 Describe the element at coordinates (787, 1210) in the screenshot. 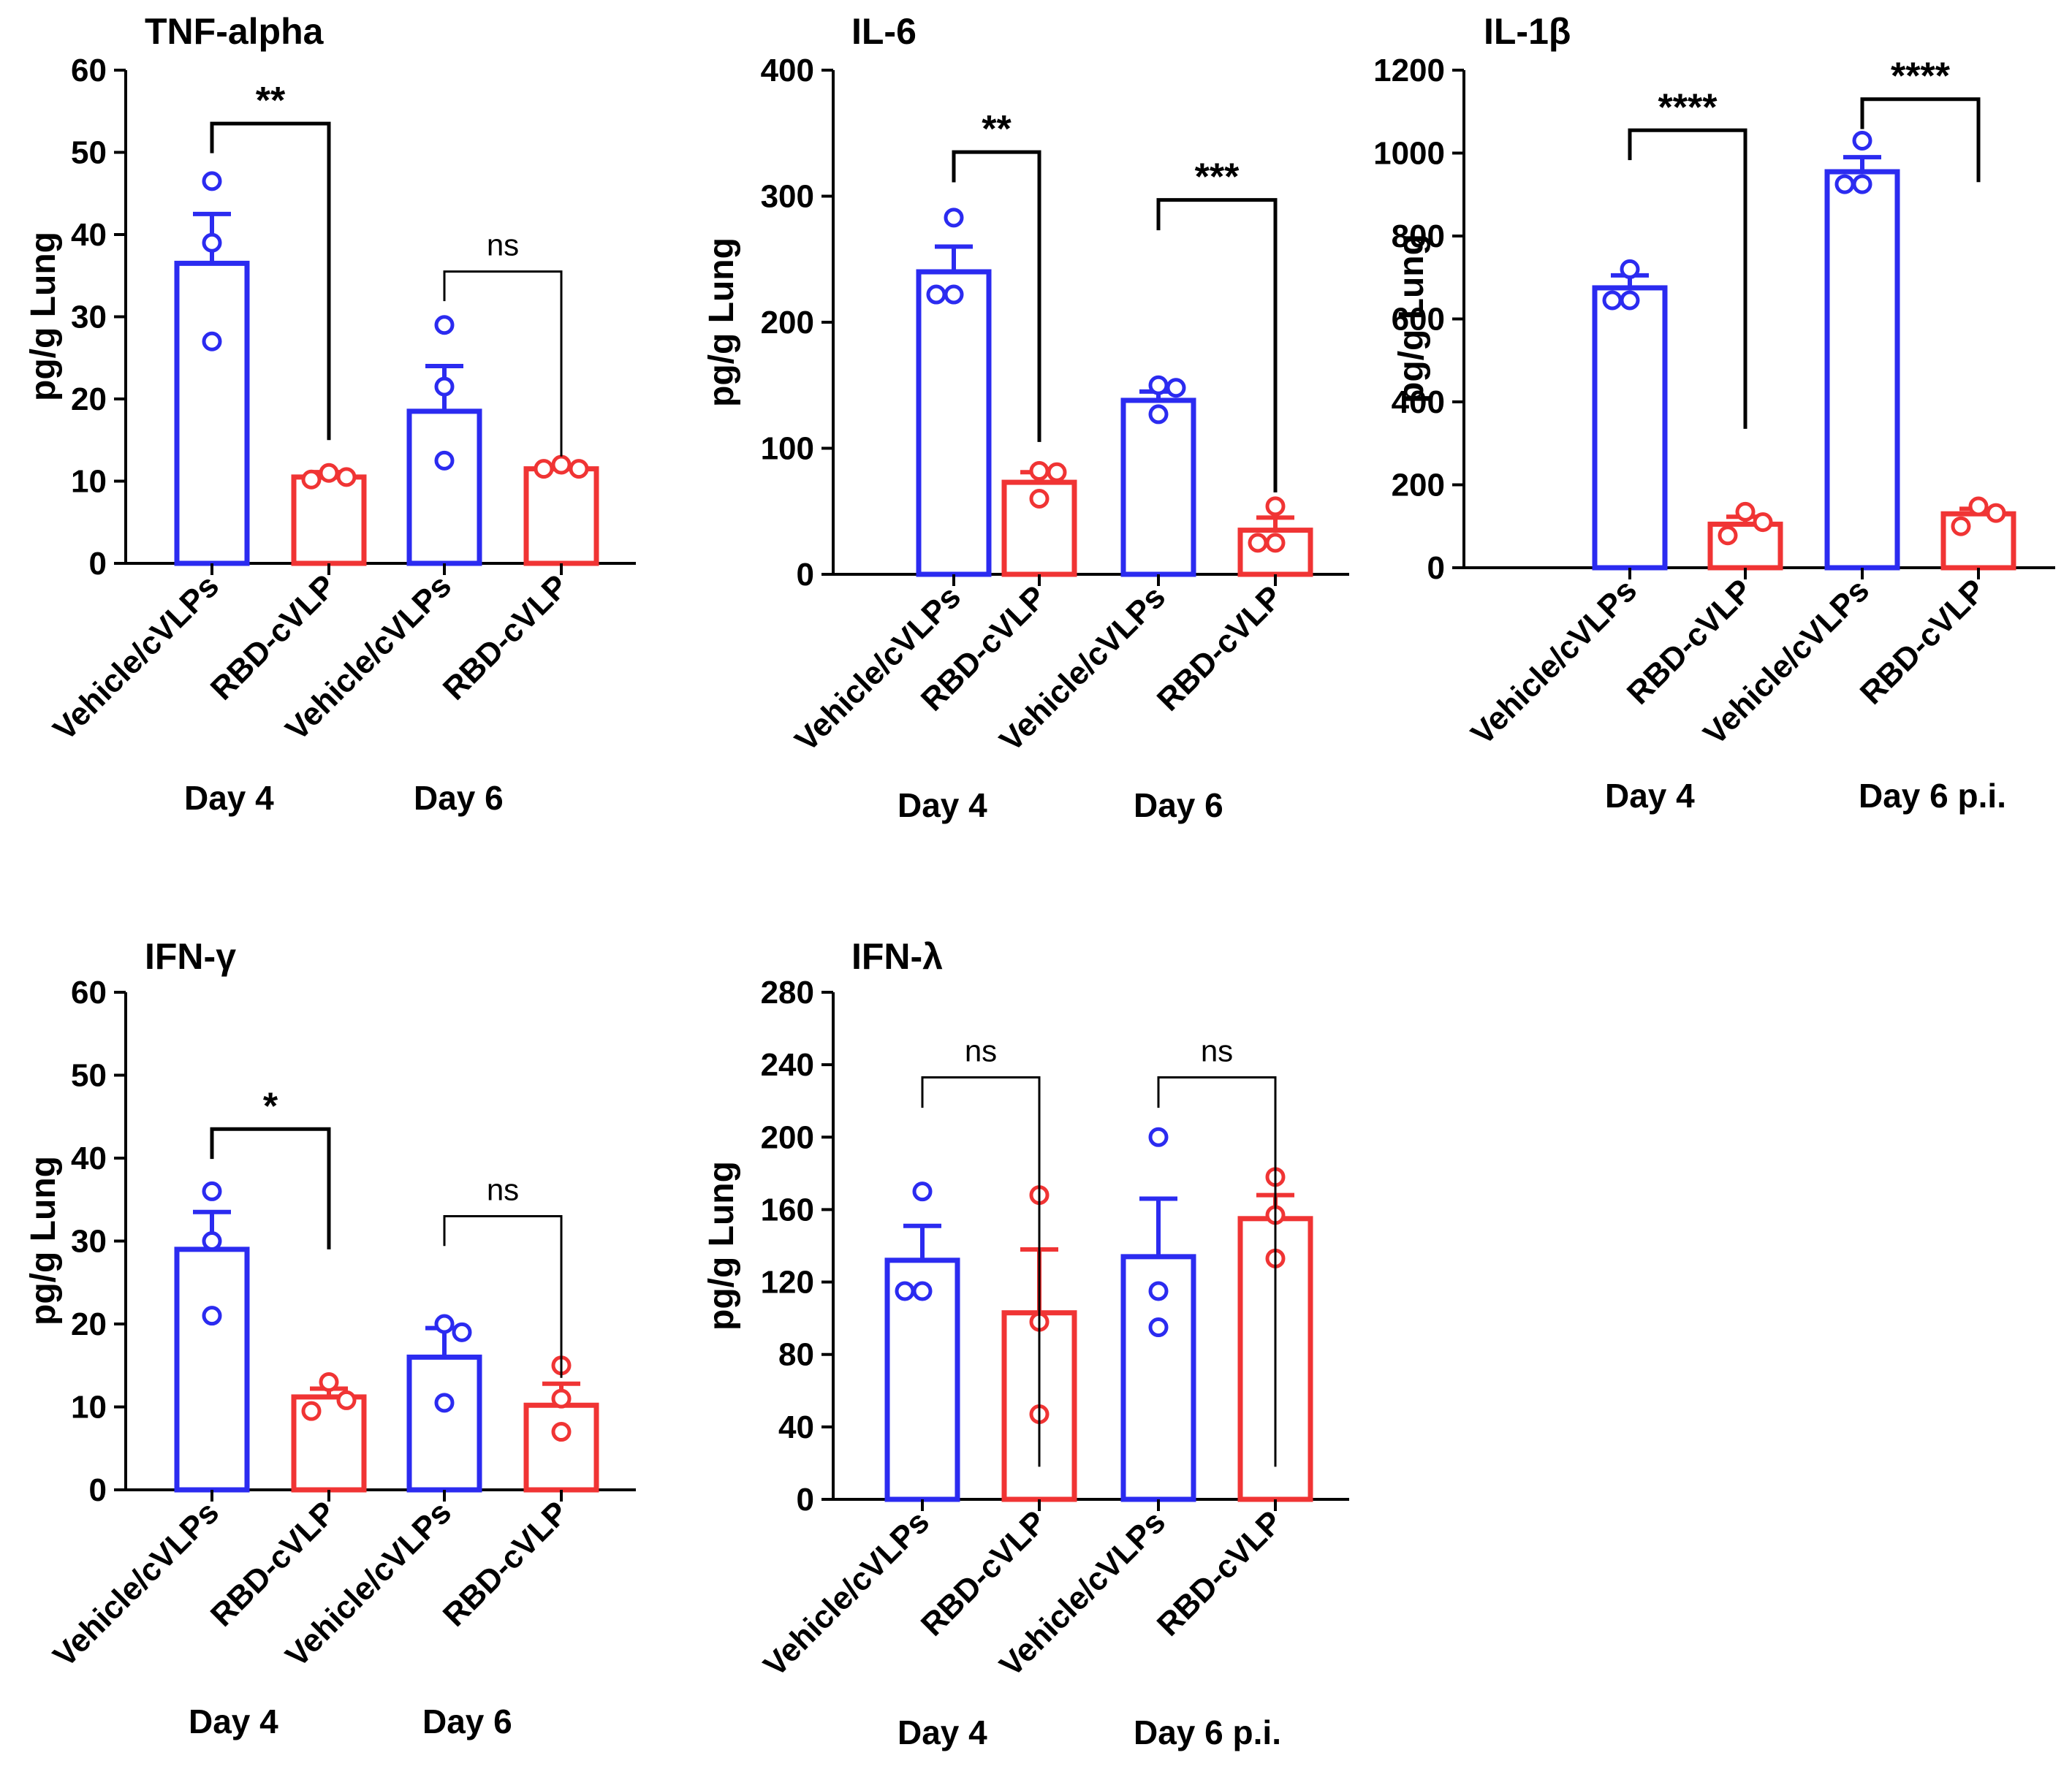

I see `y-tick-label: 160` at that location.